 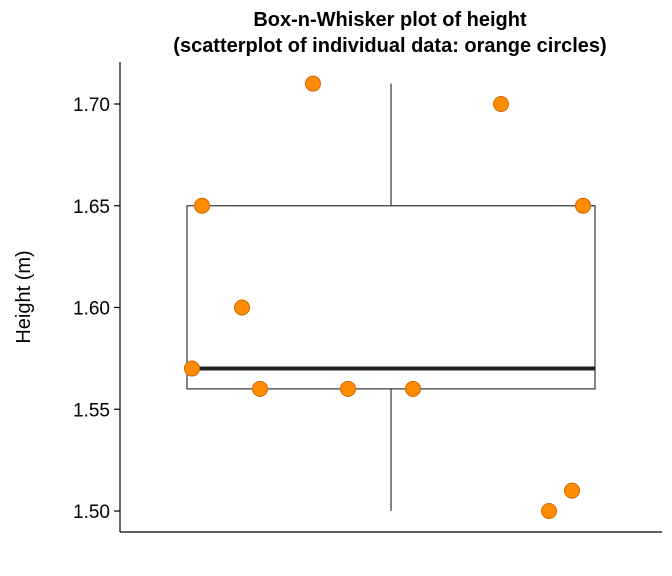 What do you see at coordinates (390, 20) in the screenshot?
I see `chart-title-line1: Box-n-Whisker plot of height` at bounding box center [390, 20].